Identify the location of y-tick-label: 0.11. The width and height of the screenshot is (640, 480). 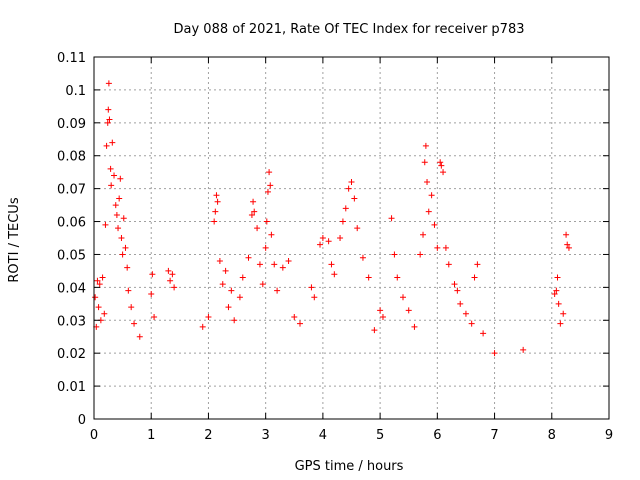
(71, 58).